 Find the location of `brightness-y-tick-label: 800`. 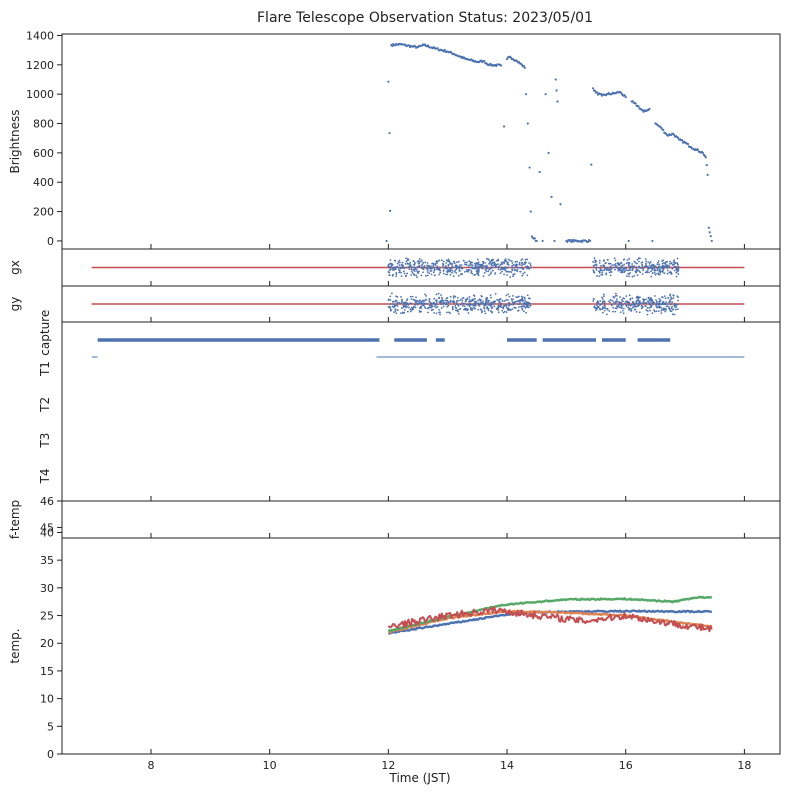

brightness-y-tick-label: 800 is located at coordinates (43, 124).